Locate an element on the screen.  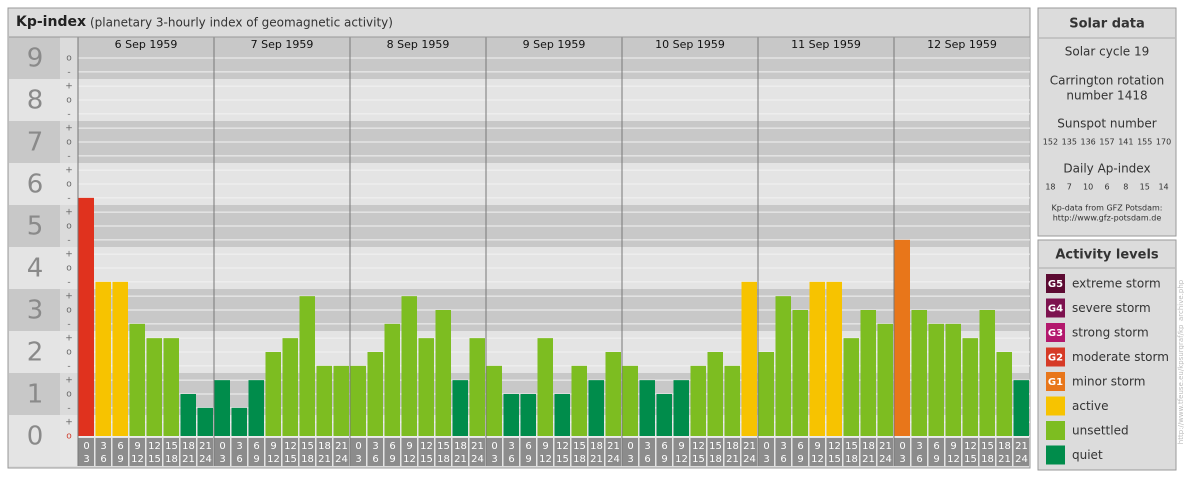
sunspot-value: 141 is located at coordinates (1125, 142).